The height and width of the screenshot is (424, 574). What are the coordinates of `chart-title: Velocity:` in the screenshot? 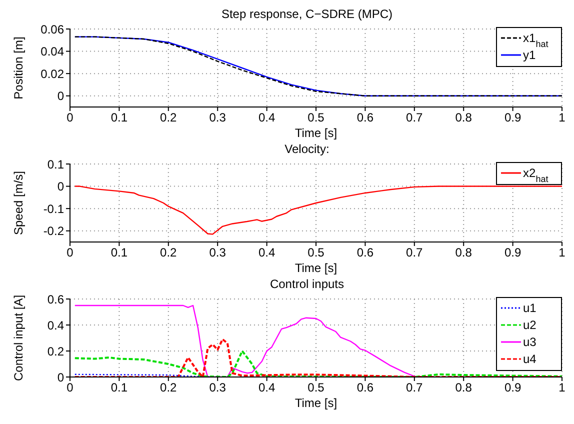 It's located at (307, 149).